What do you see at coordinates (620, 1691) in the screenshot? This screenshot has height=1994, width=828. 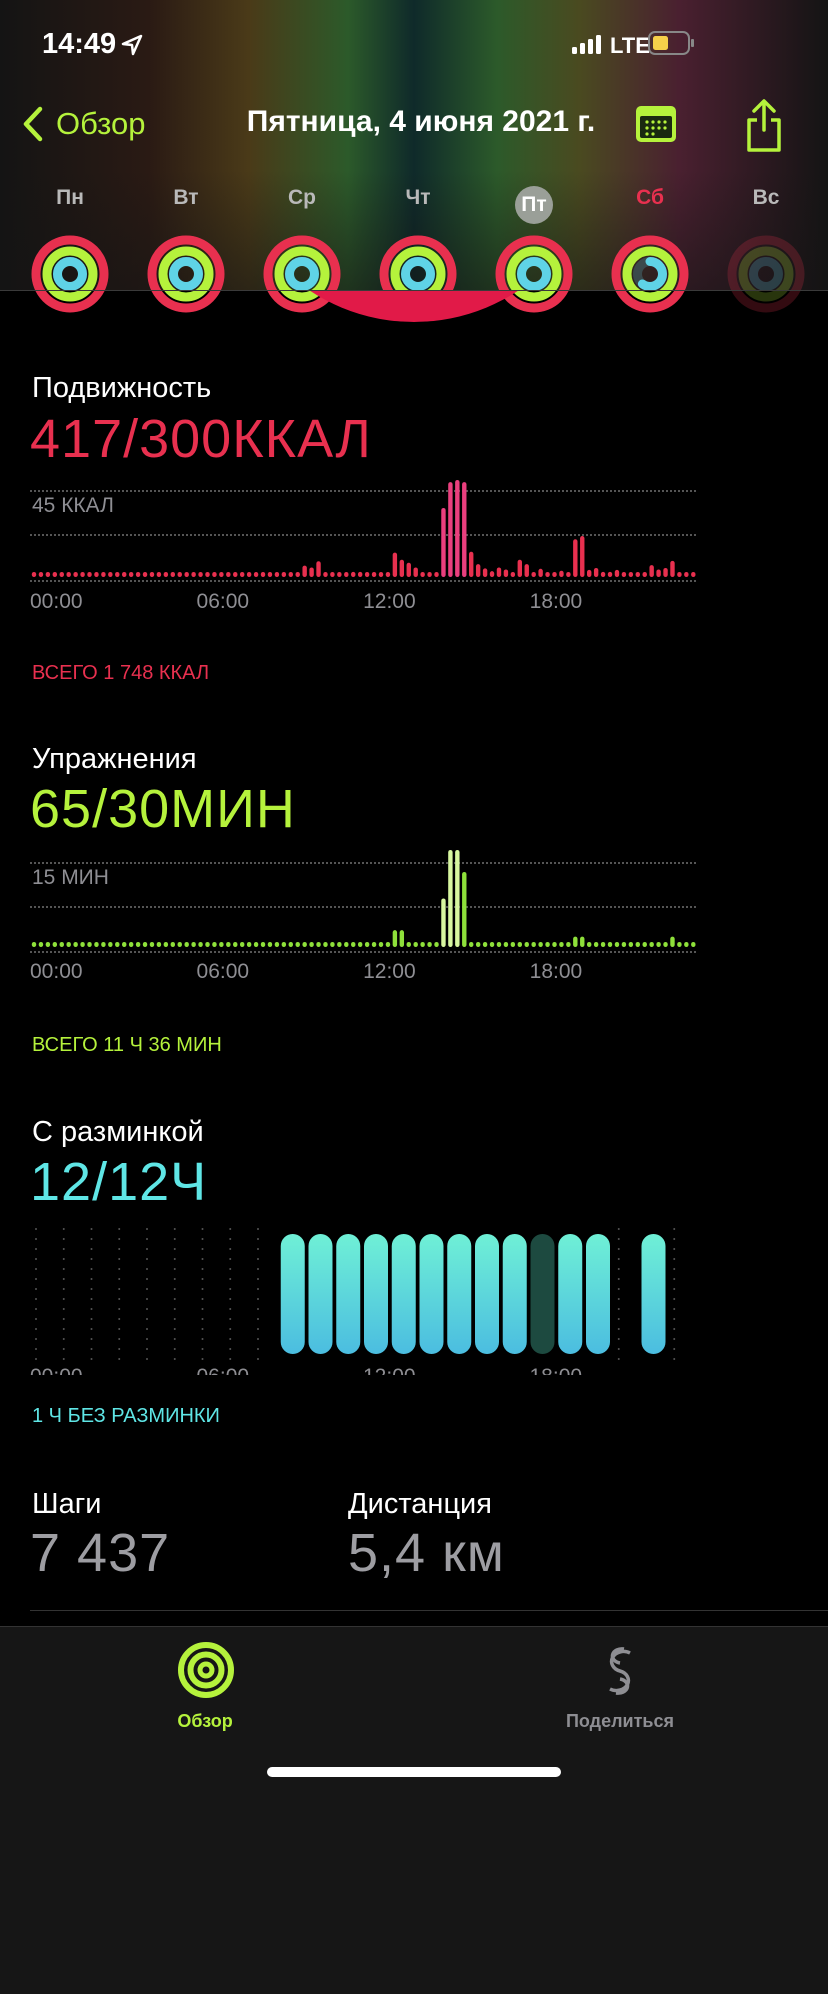 I see `tab-sharing: Поделиться` at bounding box center [620, 1691].